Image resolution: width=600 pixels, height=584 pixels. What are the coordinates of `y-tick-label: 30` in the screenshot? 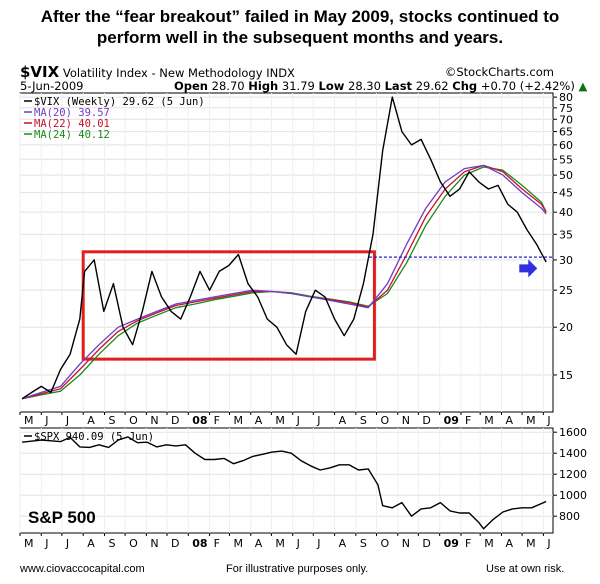 It's located at (566, 260).